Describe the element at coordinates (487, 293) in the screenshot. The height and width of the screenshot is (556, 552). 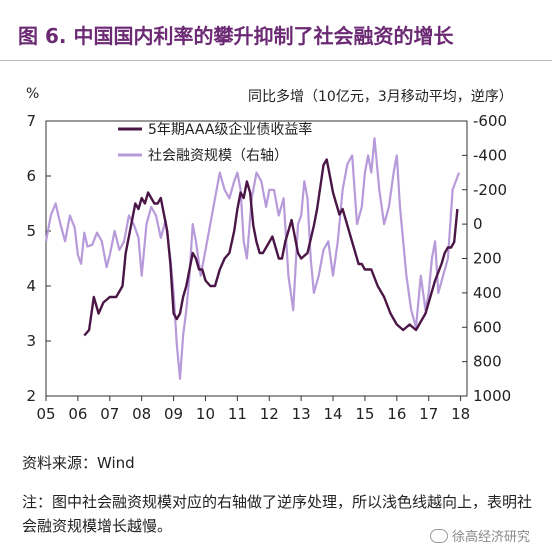
I see `right-tick-label: 400` at that location.